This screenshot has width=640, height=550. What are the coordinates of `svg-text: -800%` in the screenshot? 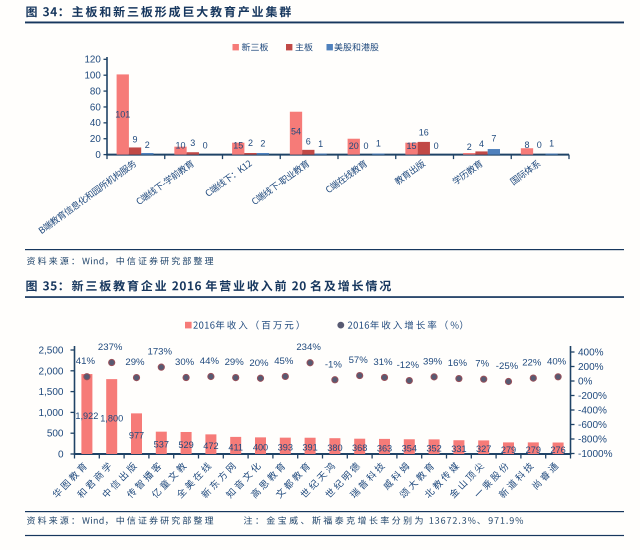 It's located at (592, 440).